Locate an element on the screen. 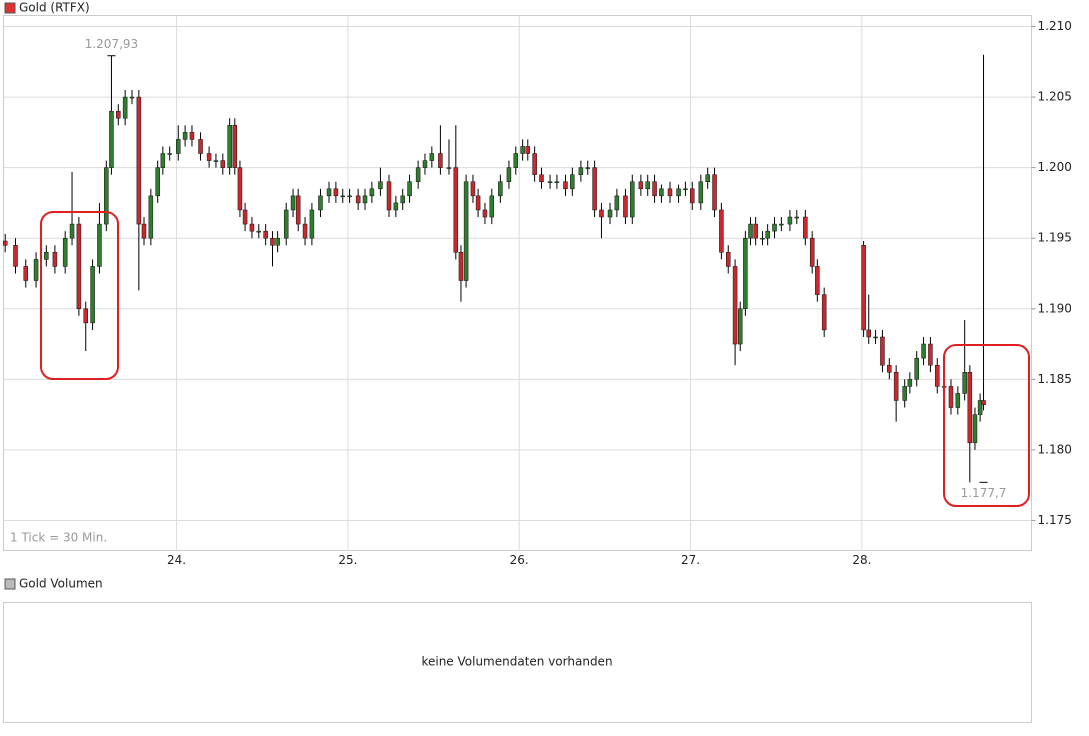 The height and width of the screenshot is (736, 1089). y-tick-label: 1.190 is located at coordinates (1055, 308).